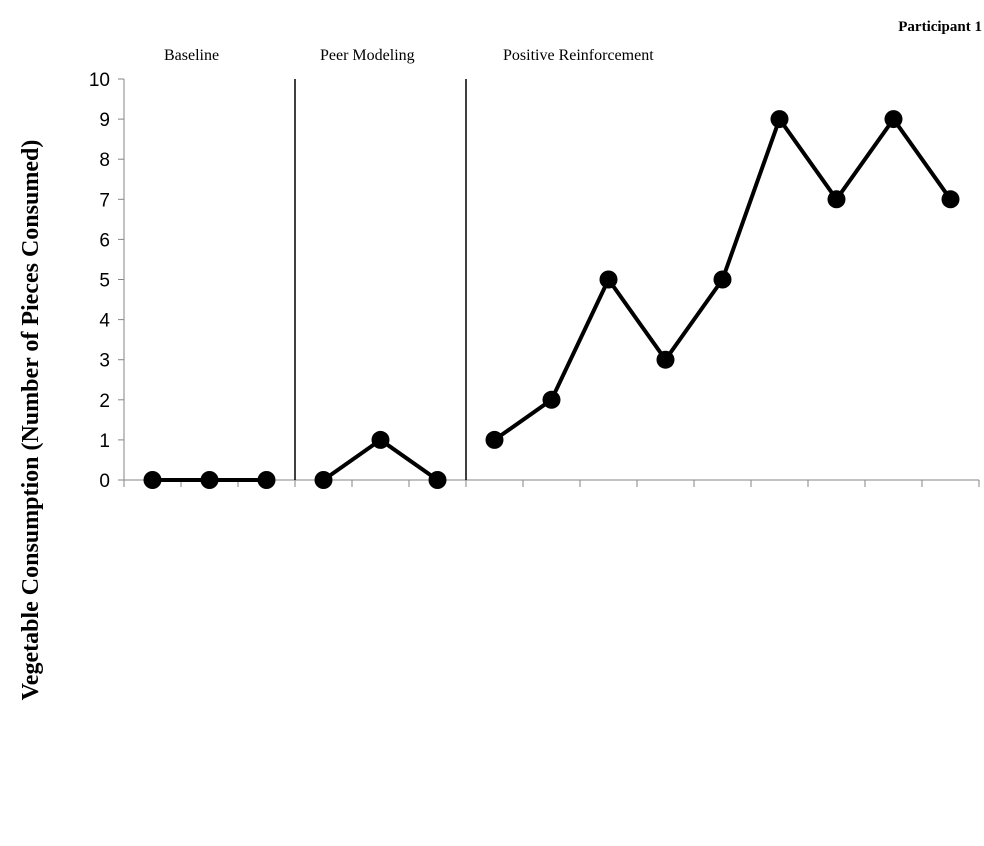 This screenshot has width=984, height=846. What do you see at coordinates (104, 200) in the screenshot?
I see `y-tick-label: 7` at bounding box center [104, 200].